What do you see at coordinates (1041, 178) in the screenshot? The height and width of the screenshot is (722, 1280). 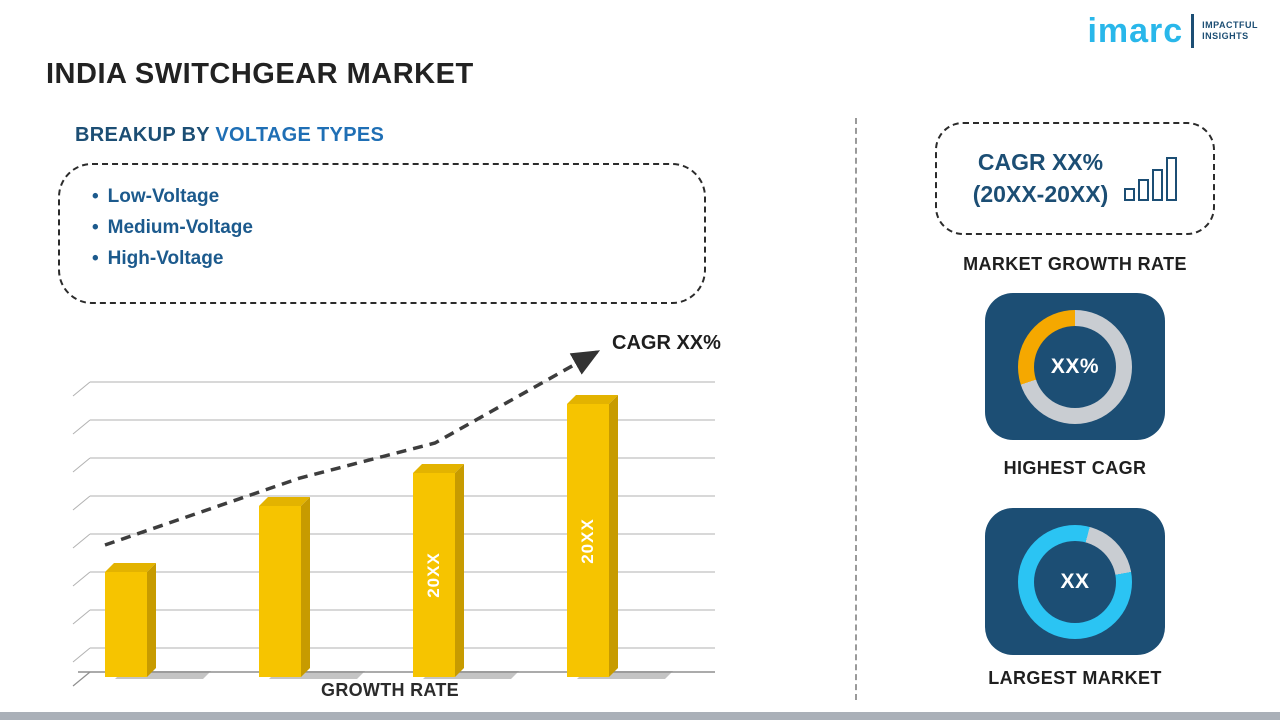 I see `cagr-card-text: CAGR XX% (20XX-20XX)` at bounding box center [1041, 178].